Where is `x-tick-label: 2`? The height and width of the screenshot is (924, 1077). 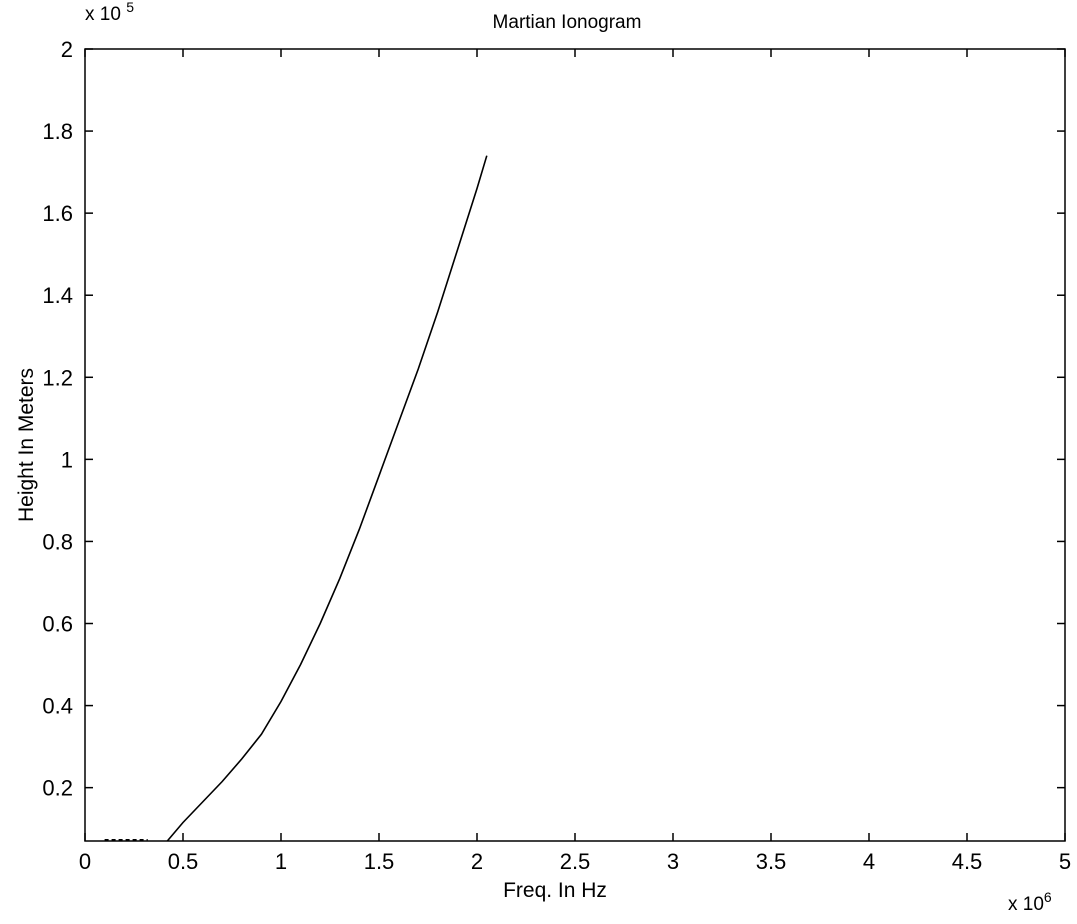 x-tick-label: 2 is located at coordinates (477, 861).